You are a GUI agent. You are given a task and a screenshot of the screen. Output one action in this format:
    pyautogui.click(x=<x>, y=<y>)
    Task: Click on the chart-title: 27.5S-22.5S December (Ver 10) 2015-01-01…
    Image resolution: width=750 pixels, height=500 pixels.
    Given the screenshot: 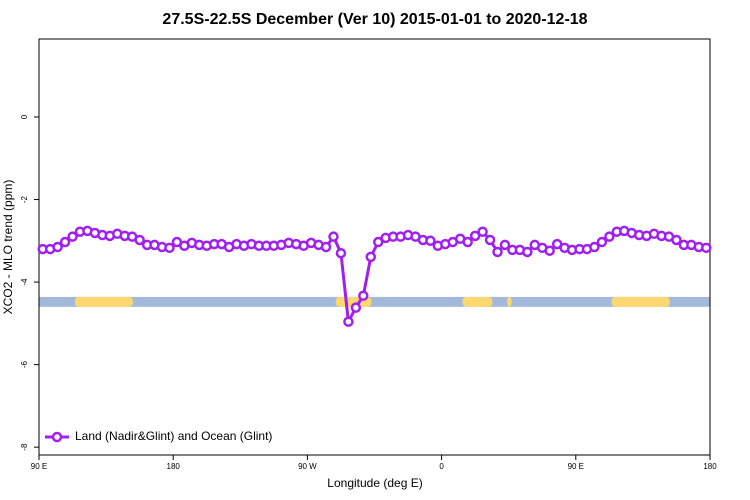 What is the action you would take?
    pyautogui.click(x=374, y=19)
    